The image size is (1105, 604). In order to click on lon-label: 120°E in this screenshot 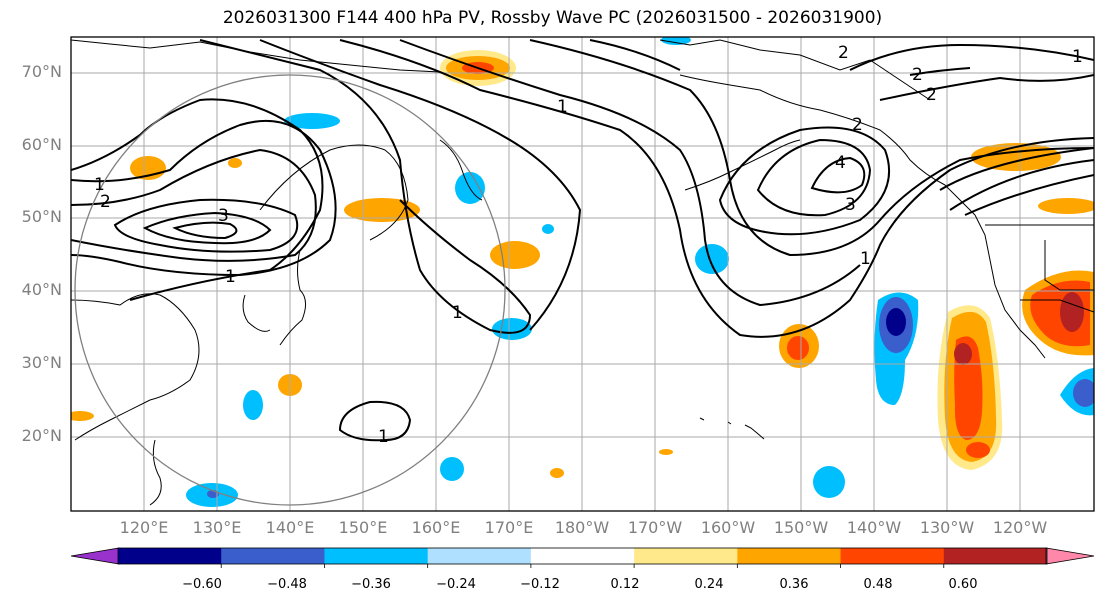, I will do `click(144, 527)`.